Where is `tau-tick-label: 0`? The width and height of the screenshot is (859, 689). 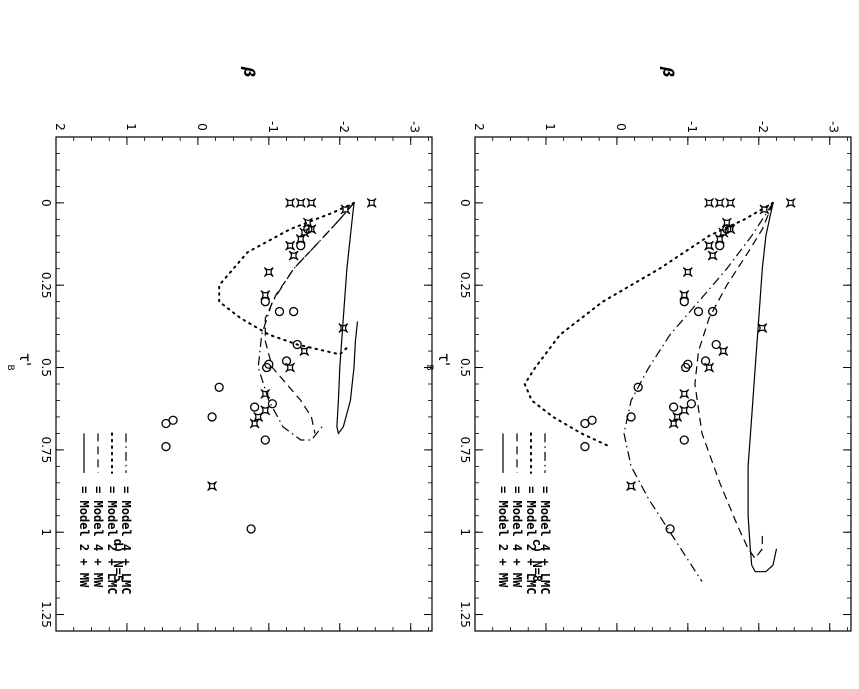 tau-tick-label: 0 is located at coordinates (465, 203).